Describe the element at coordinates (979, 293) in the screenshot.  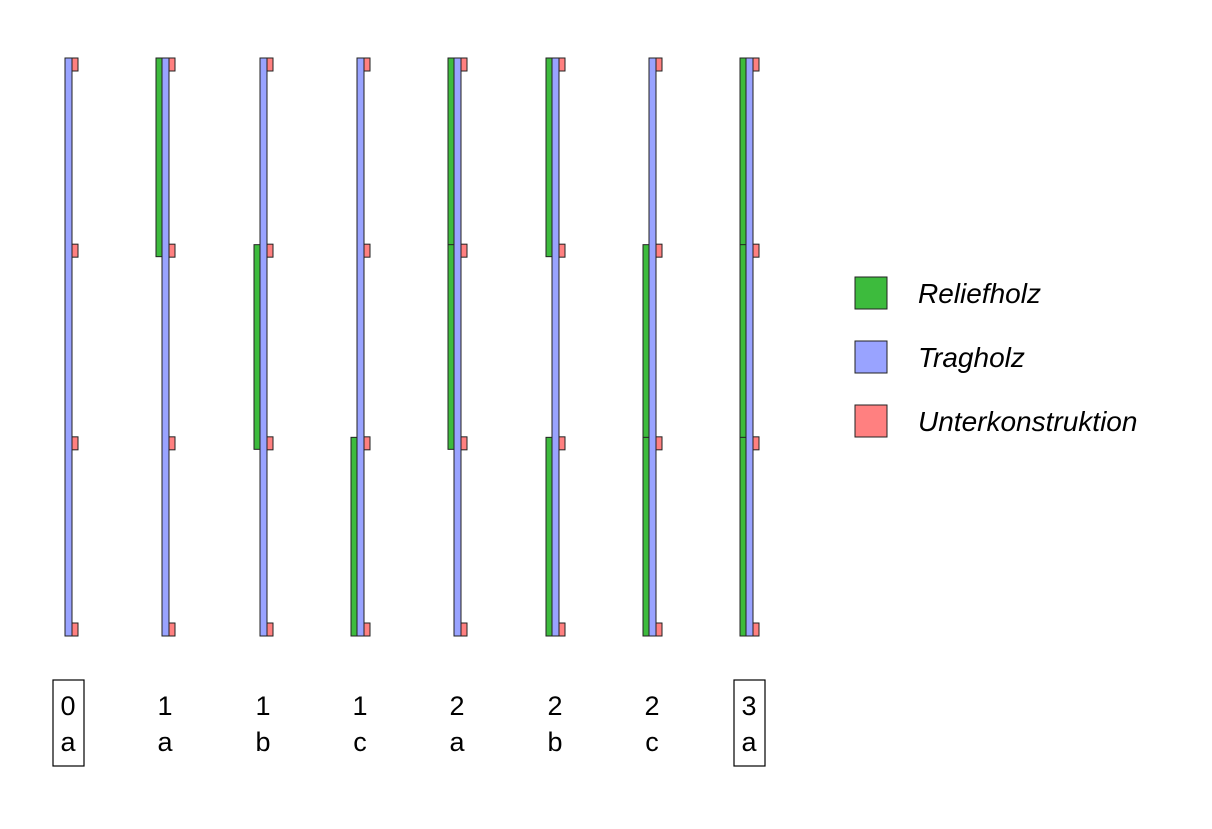
I see `legend-label: Reliefholz` at that location.